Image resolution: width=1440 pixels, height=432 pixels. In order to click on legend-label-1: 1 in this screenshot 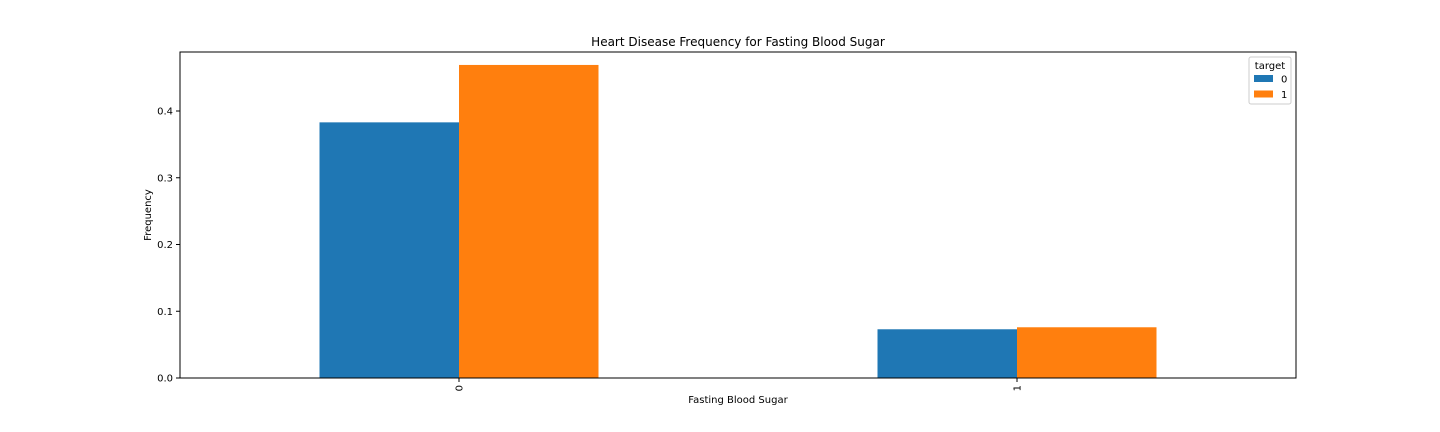, I will do `click(1284, 95)`.